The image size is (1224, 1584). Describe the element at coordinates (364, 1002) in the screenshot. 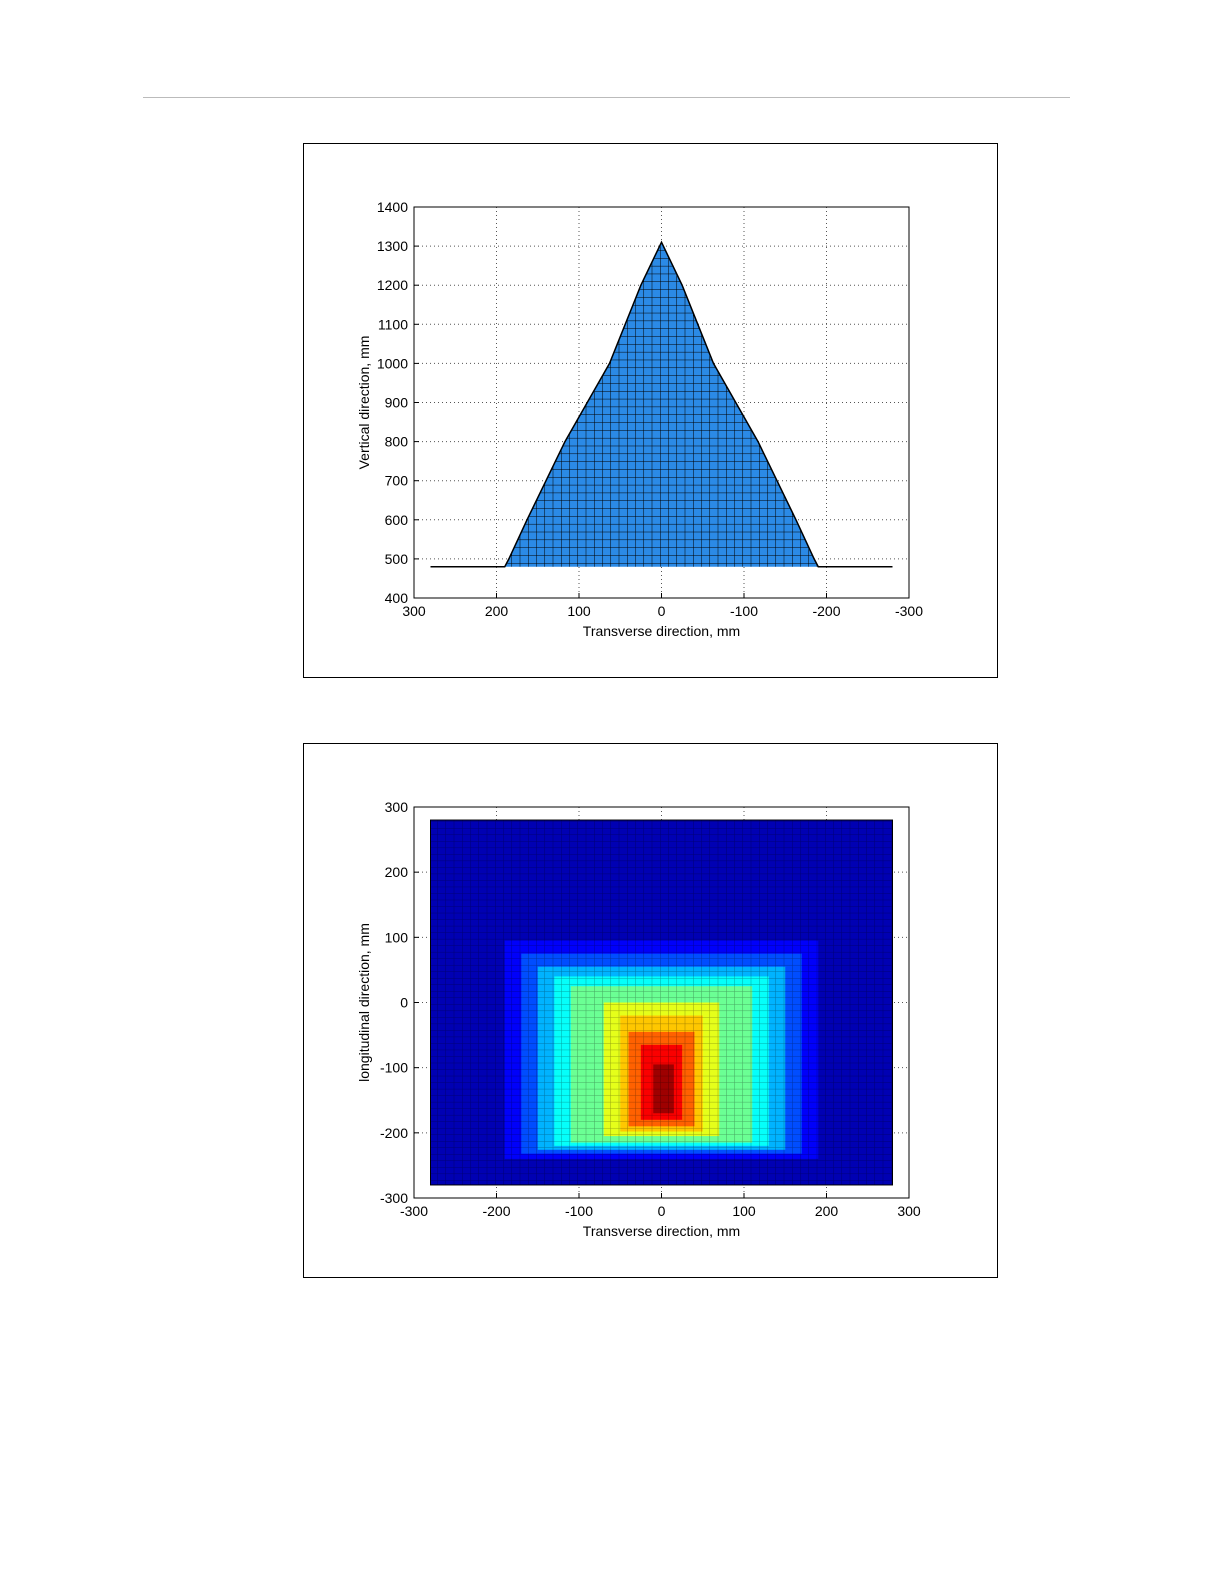

I see `y-axis-label: longitudinal direction, mm` at that location.